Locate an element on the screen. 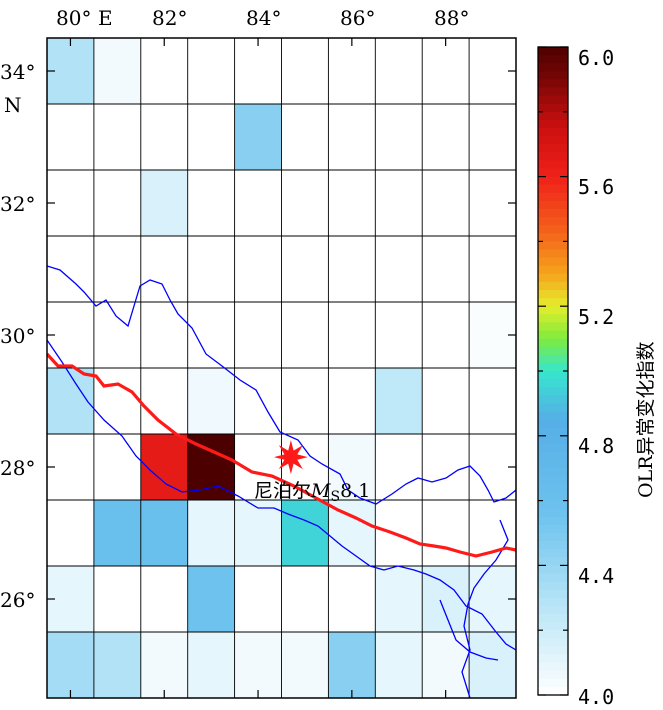 This screenshot has width=663, height=710. colorbar-tick-6.0: 6.0 is located at coordinates (596, 58).